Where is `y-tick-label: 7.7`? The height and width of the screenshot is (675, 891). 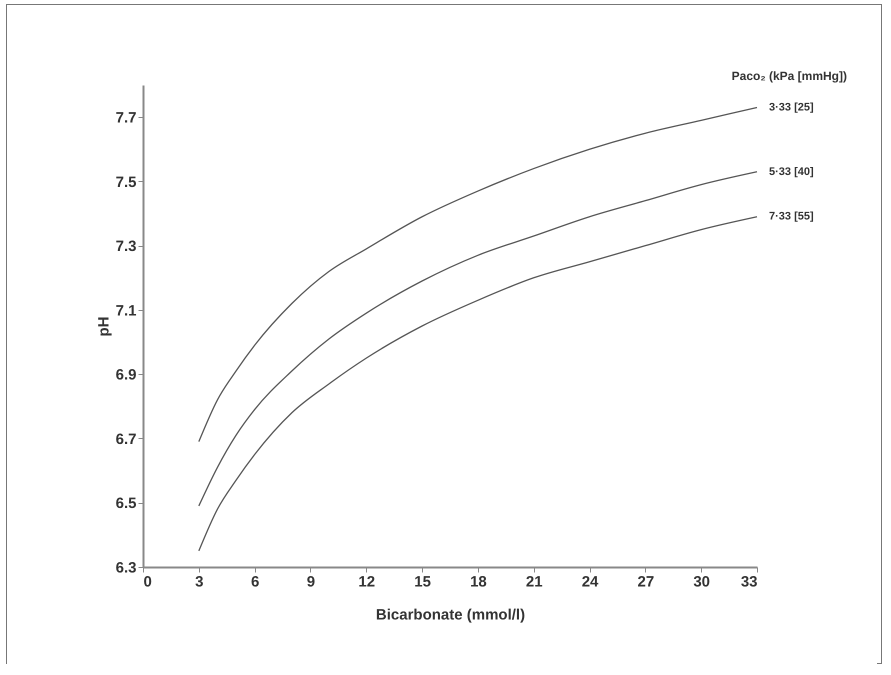
y-tick-label: 7.7 is located at coordinates (126, 118).